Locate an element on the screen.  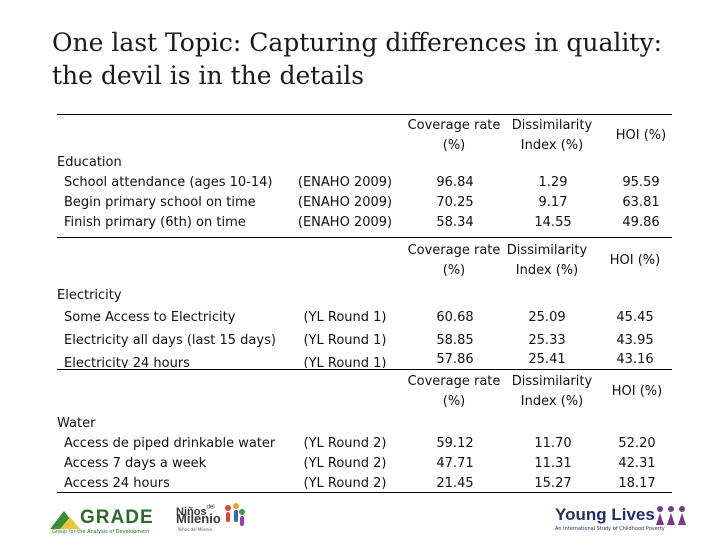
table-cell-coverage: 58.85 is located at coordinates (455, 340).